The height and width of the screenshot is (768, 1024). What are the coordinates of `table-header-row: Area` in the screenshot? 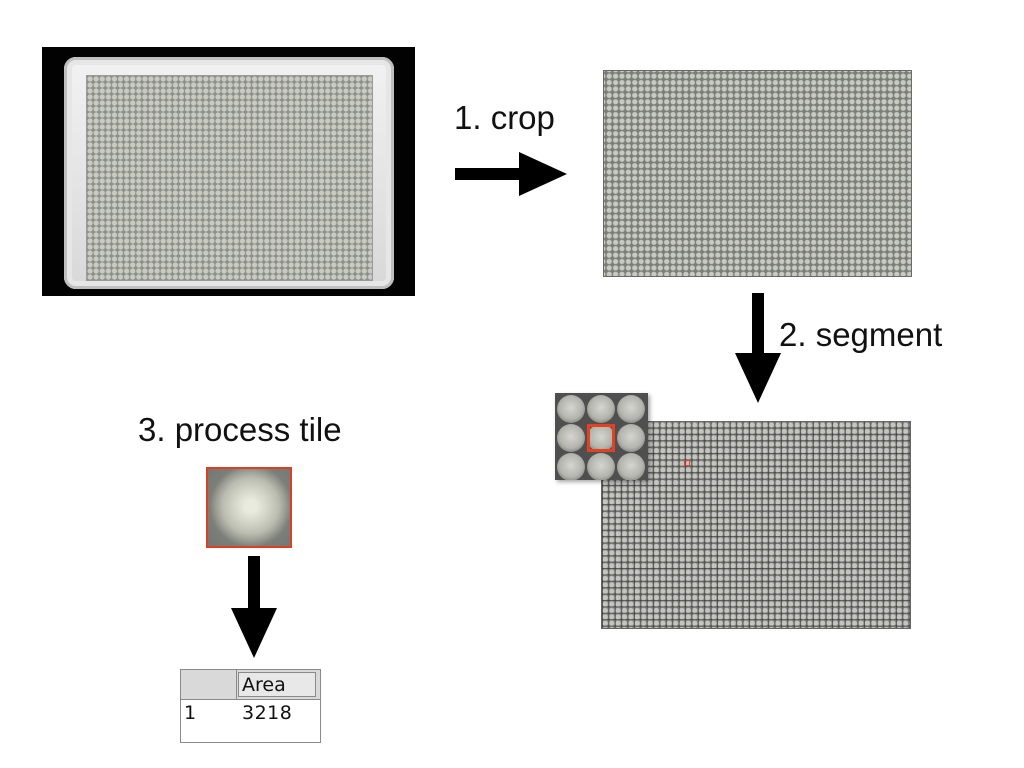 It's located at (250, 685).